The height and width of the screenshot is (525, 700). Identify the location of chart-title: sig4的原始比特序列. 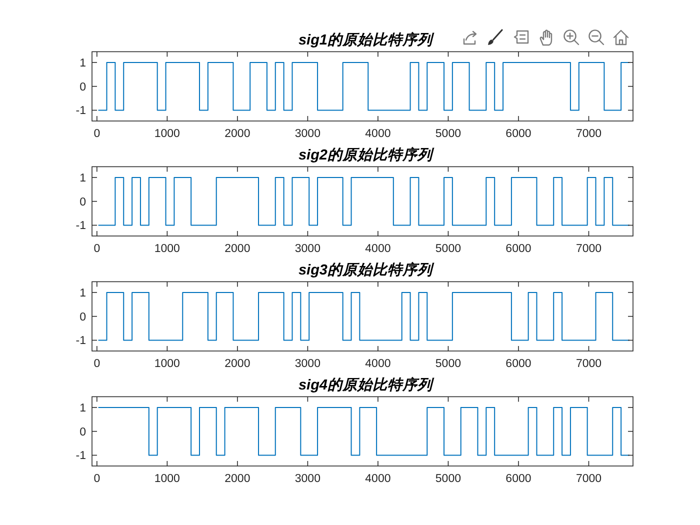
(366, 385).